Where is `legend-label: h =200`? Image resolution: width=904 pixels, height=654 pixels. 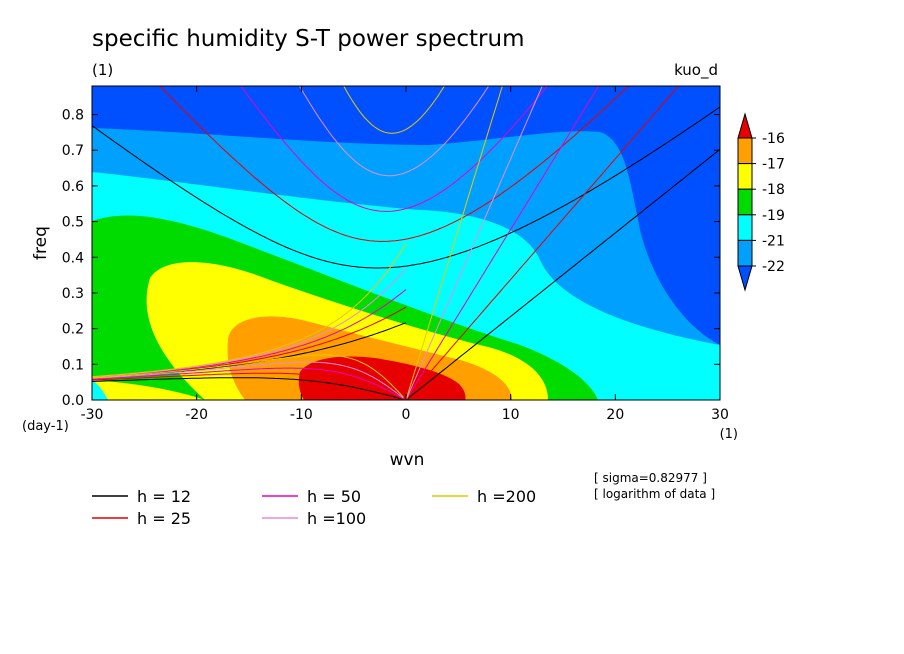
legend-label: h =200 is located at coordinates (506, 496).